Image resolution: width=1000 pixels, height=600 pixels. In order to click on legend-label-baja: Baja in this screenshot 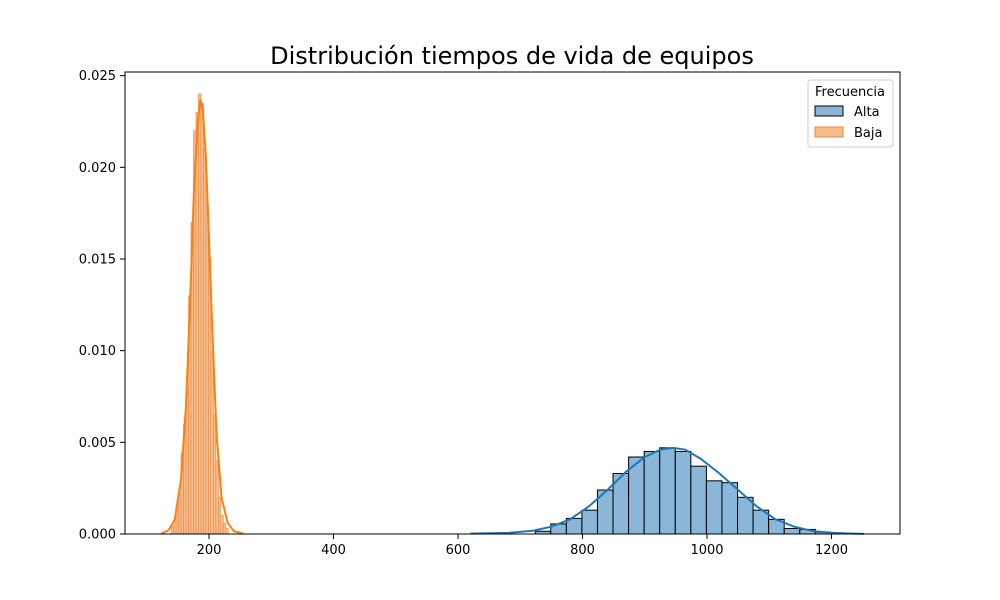, I will do `click(868, 133)`.